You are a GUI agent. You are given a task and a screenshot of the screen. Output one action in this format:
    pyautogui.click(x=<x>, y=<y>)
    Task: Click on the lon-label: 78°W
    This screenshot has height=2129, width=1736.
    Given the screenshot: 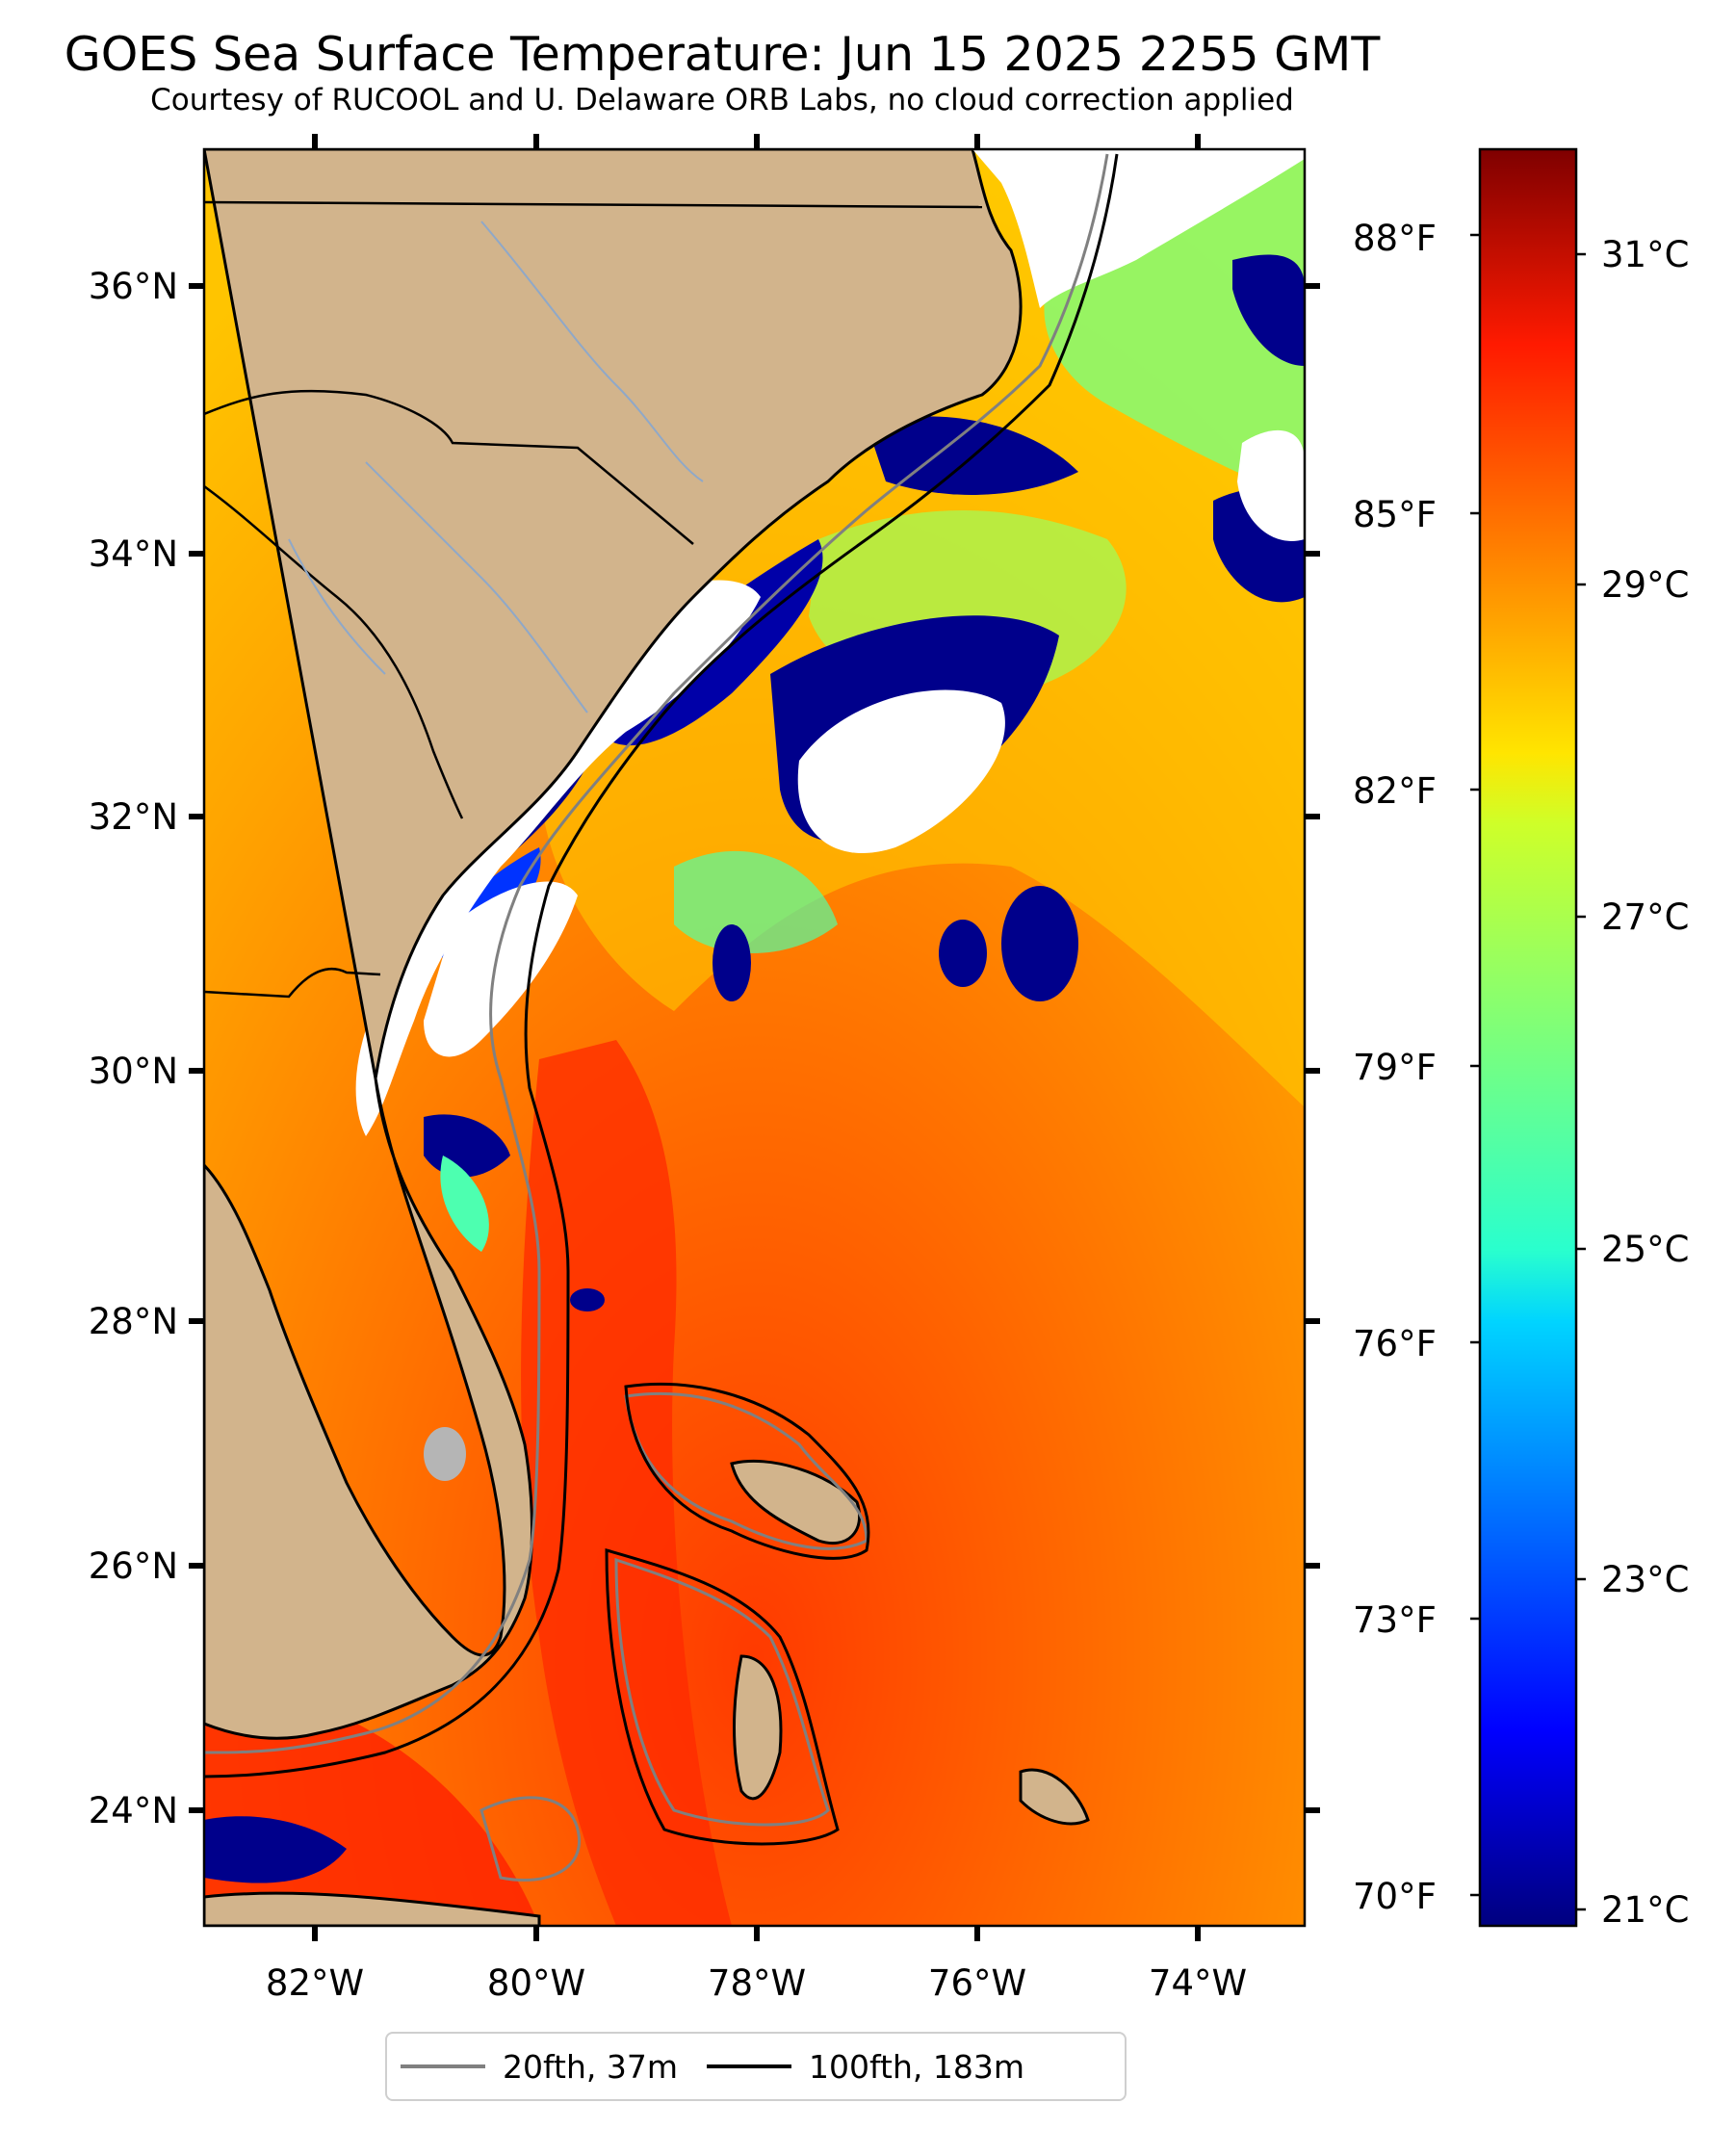 What is the action you would take?
    pyautogui.click(x=757, y=1983)
    